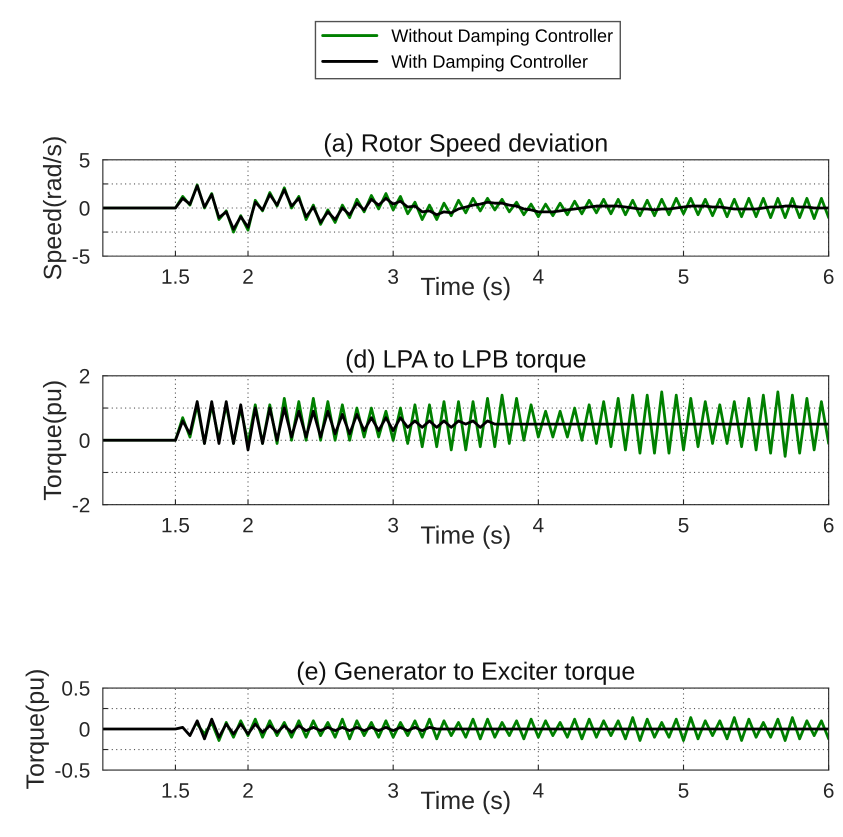 The width and height of the screenshot is (843, 837). I want to click on legend-label: With Damping Controller, so click(489, 63).